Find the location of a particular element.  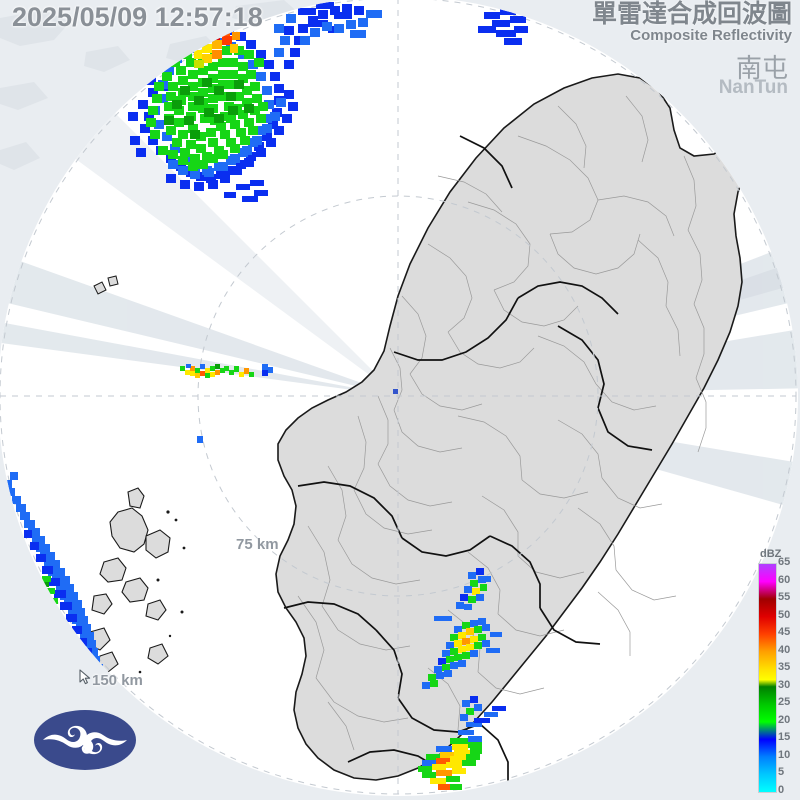

colorbar-tick-35: 35 is located at coordinates (784, 667).